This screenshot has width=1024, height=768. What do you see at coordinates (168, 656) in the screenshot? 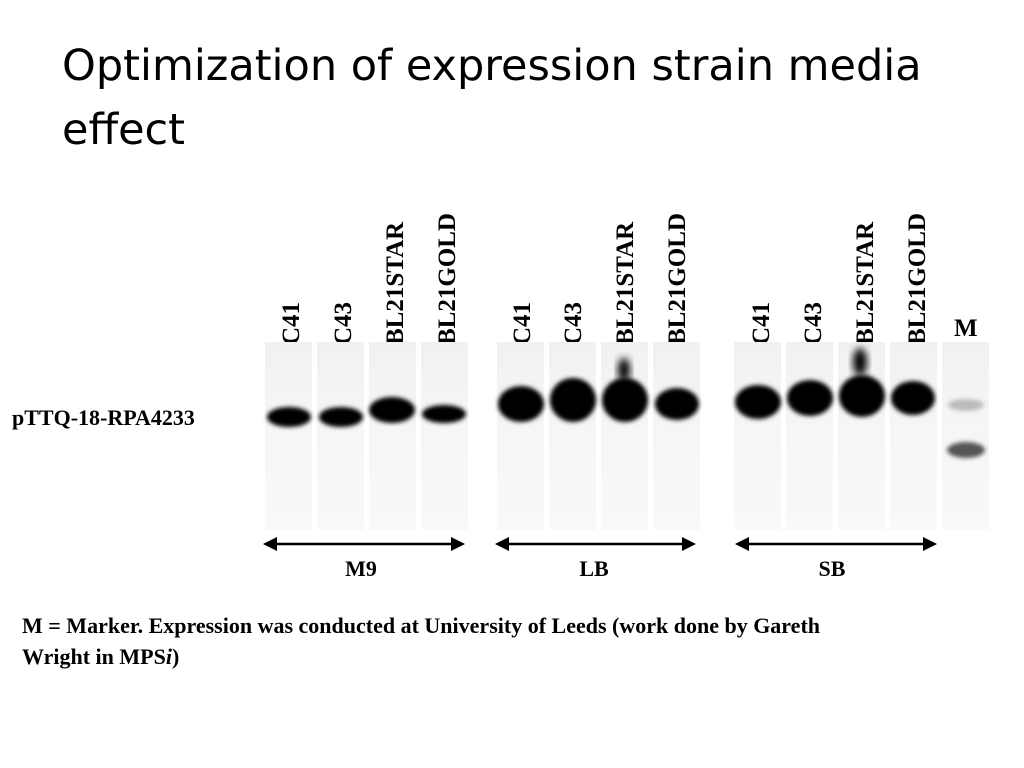
I see `caption-line-2-italic: i` at bounding box center [168, 656].